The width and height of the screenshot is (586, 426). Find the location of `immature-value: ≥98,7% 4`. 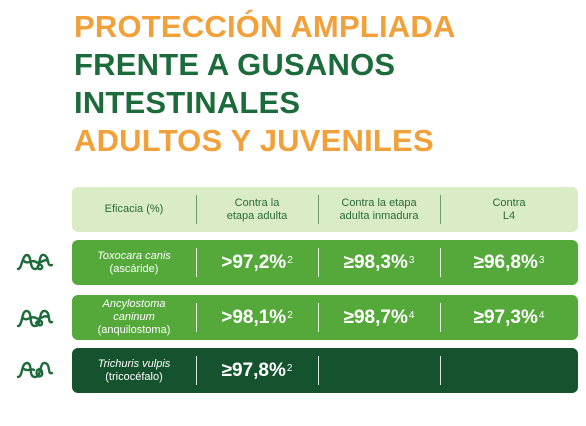

immature-value: ≥98,7% 4 is located at coordinates (379, 317).